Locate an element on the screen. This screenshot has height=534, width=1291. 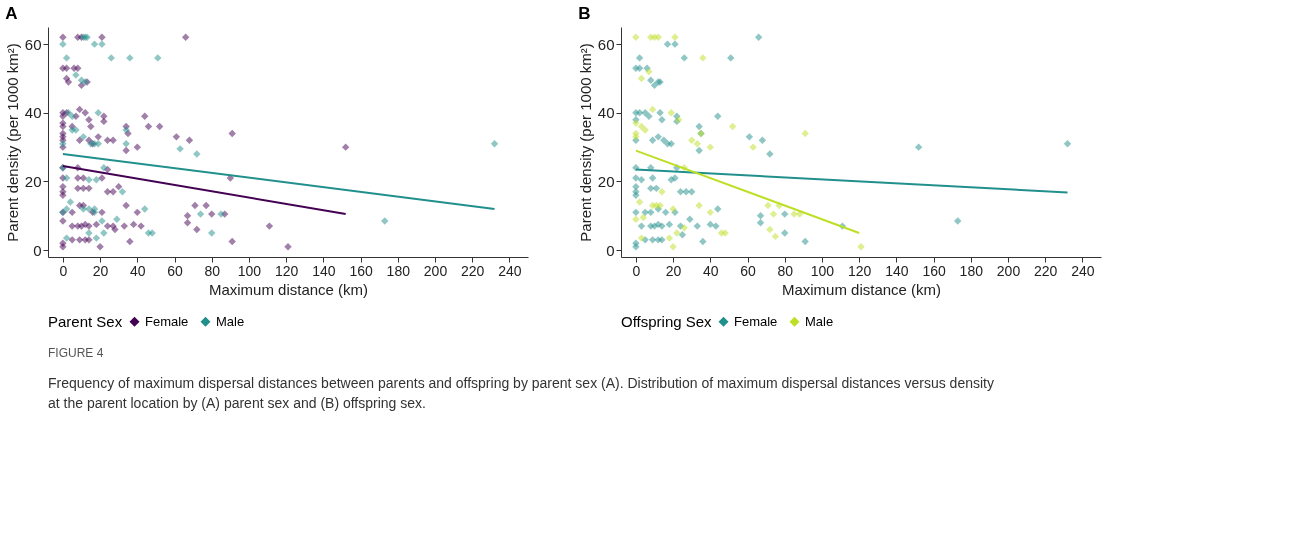
chart-title: B is located at coordinates (584, 13).